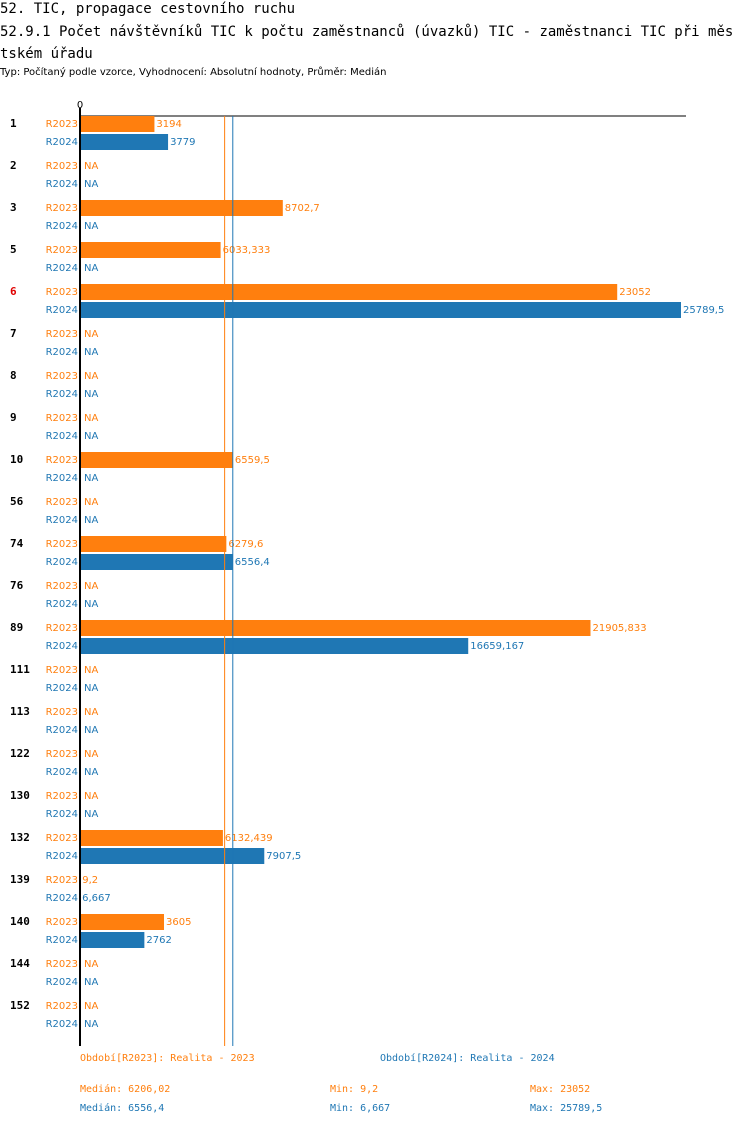  Describe the element at coordinates (96, 898) in the screenshot. I see `data-label: 6,667` at that location.